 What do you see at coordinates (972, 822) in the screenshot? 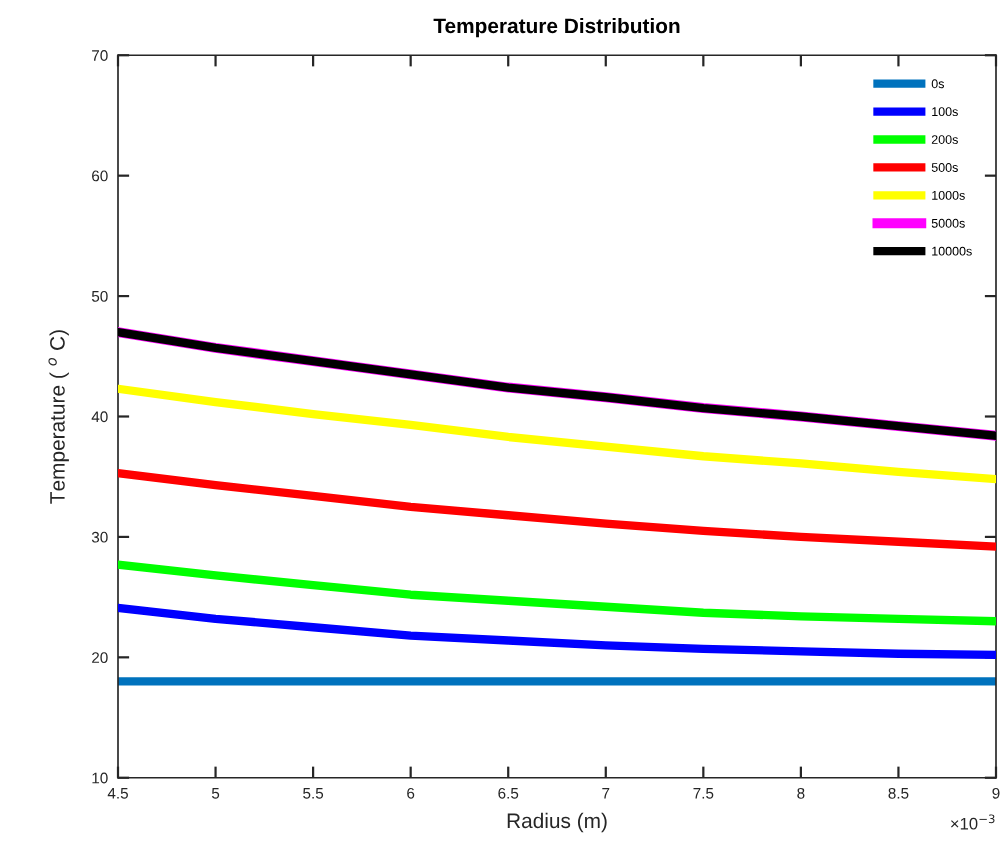
I see `text: ×10$^{−3}$` at bounding box center [972, 822].